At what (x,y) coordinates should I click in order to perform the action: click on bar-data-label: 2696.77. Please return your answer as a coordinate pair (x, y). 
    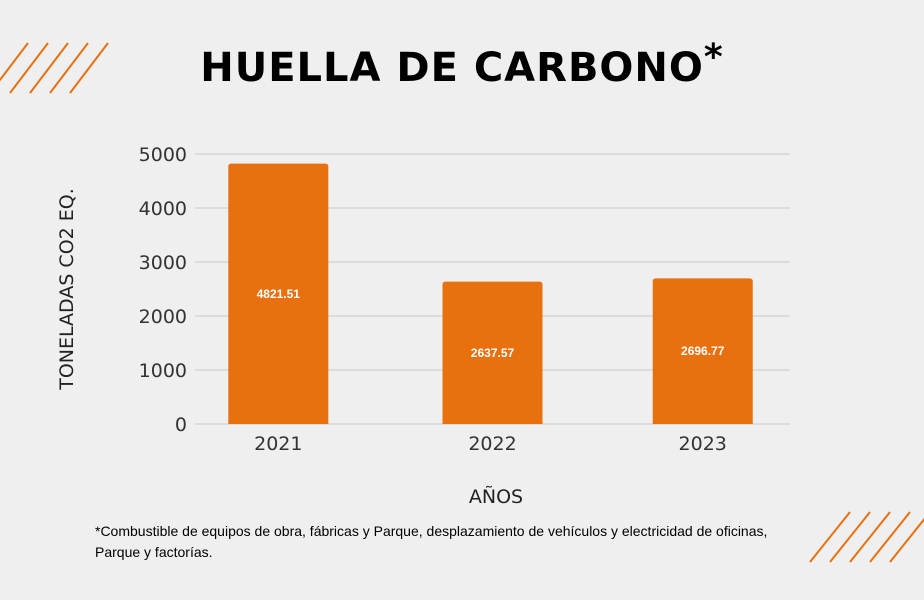
    Looking at the image, I should click on (703, 351).